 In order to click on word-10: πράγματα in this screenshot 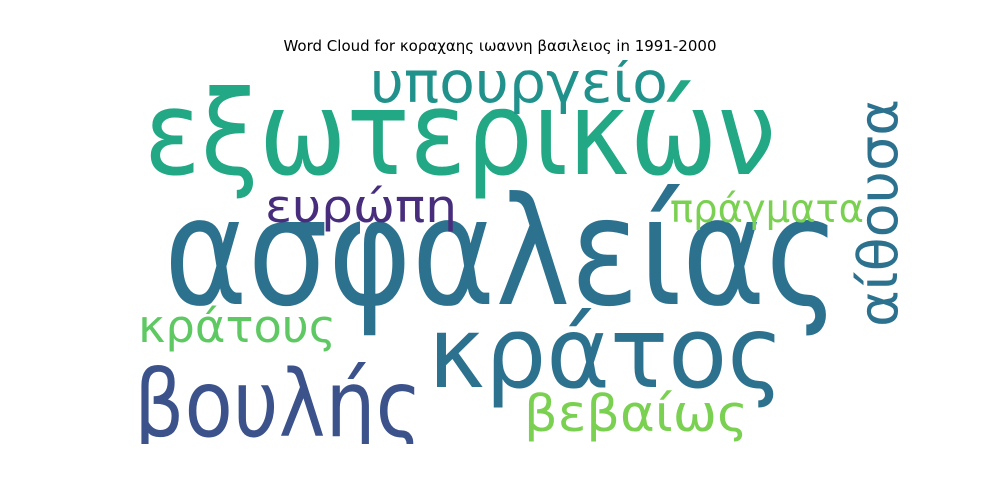, I will do `click(767, 209)`.